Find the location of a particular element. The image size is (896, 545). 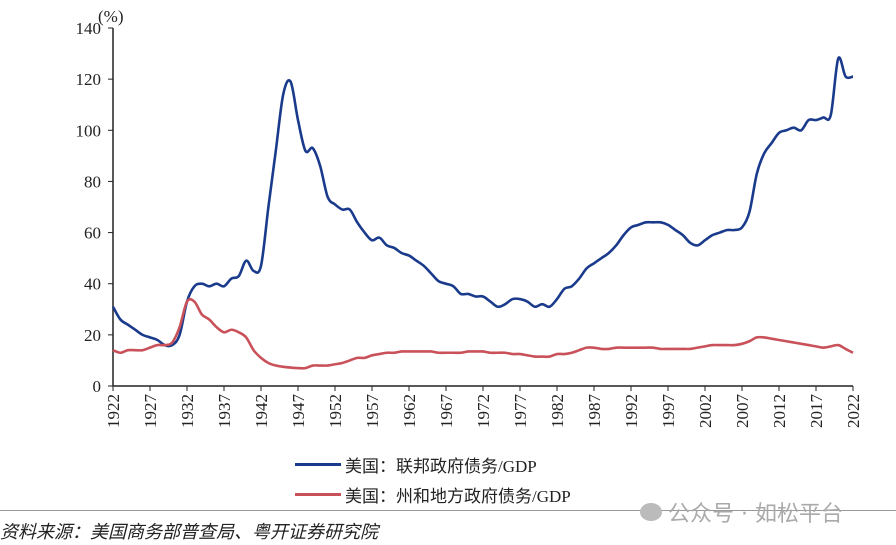

y-tick-label: 60 is located at coordinates (92, 233).